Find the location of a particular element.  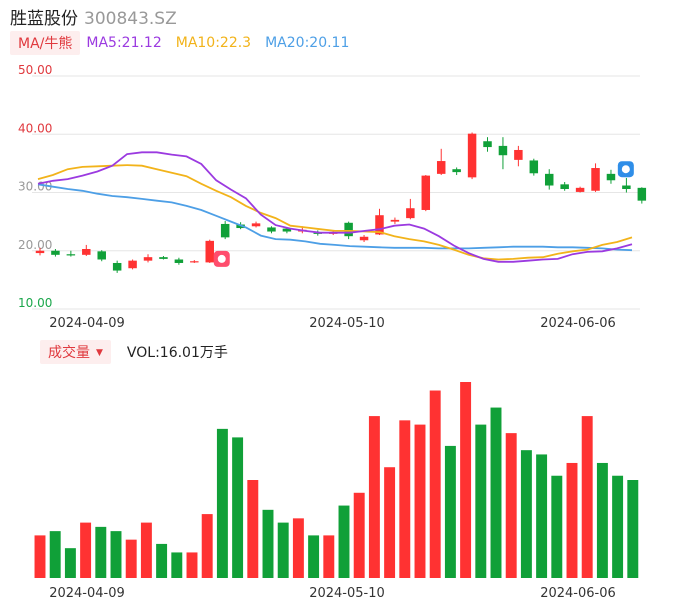

bear-marker-dot is located at coordinates (625, 169).